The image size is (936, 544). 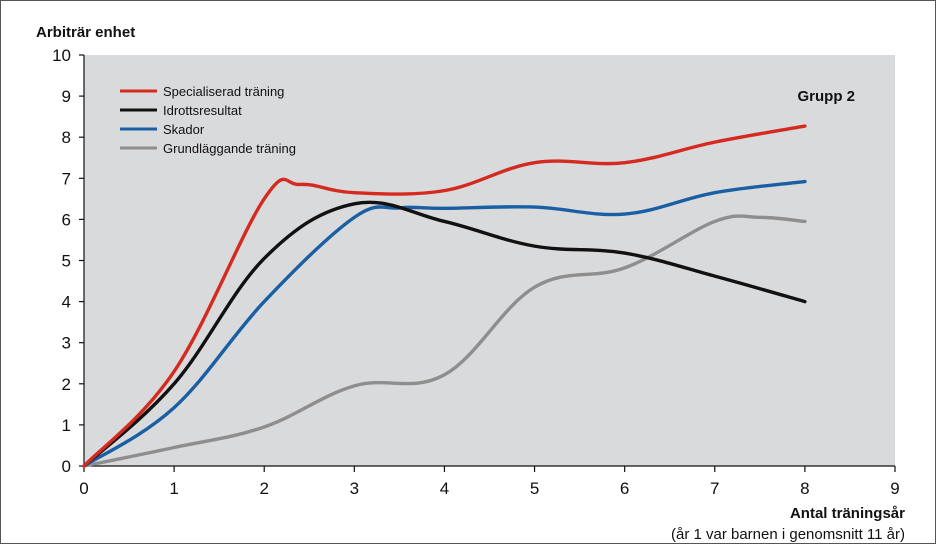 I want to click on x-tick-label: 2, so click(x=263, y=488).